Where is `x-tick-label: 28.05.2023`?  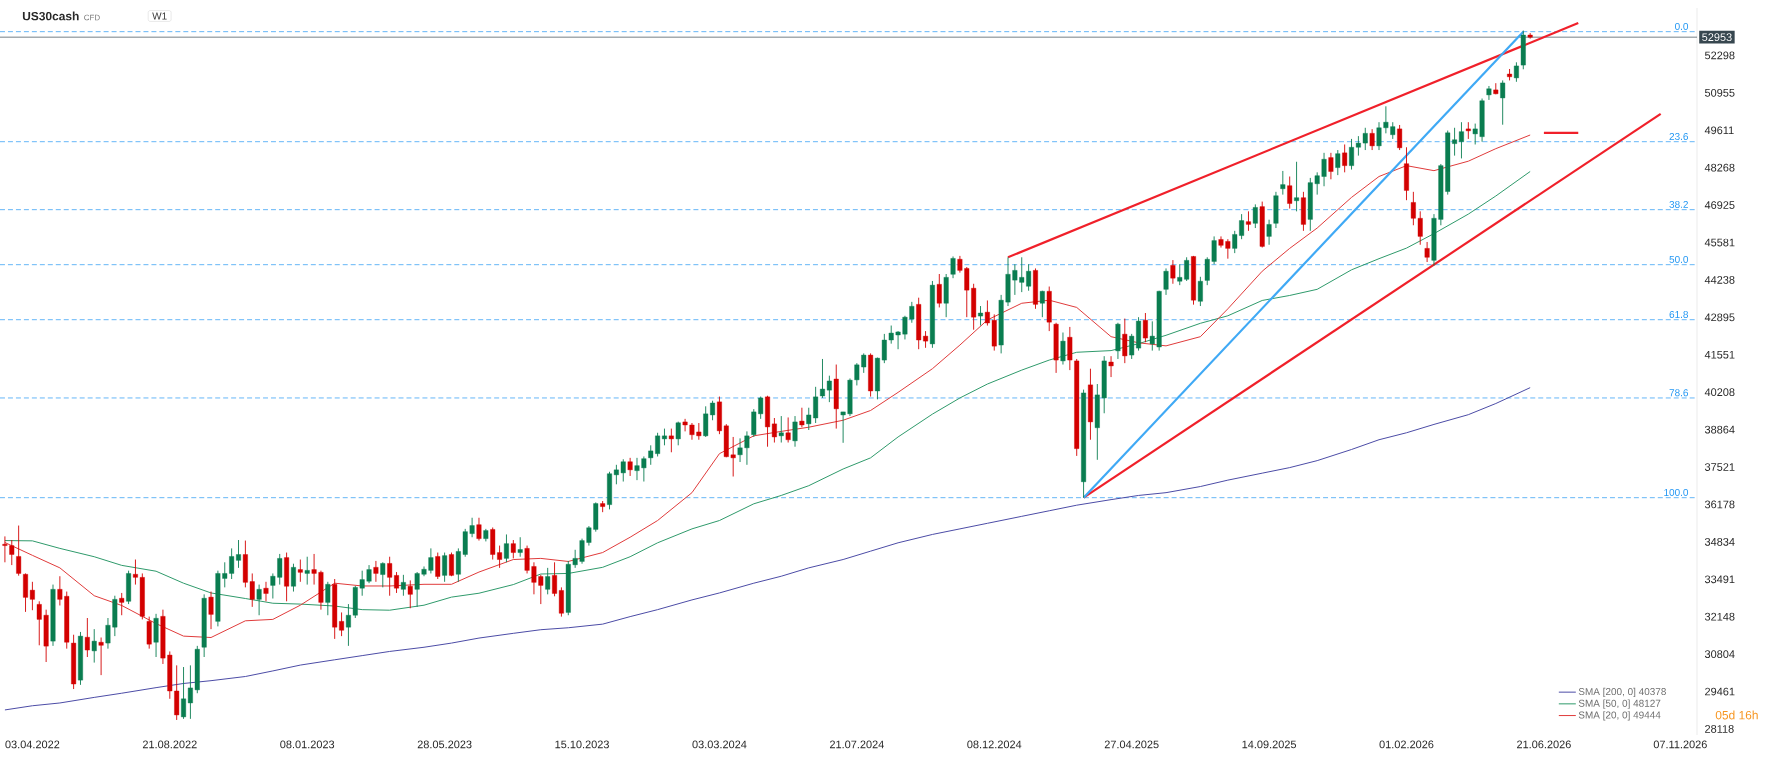 x-tick-label: 28.05.2023 is located at coordinates (444, 744).